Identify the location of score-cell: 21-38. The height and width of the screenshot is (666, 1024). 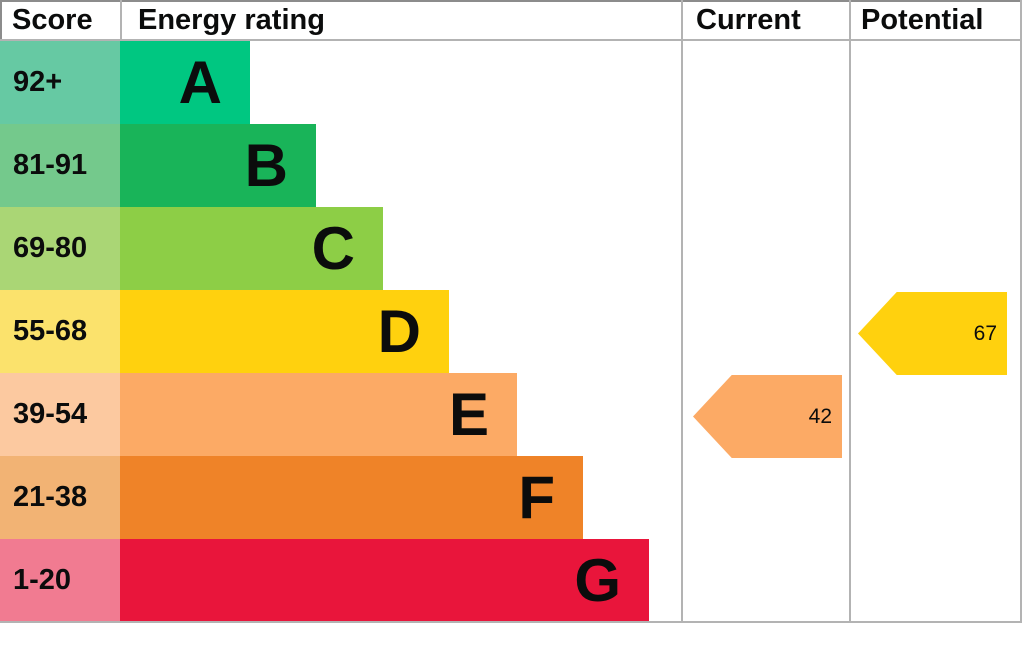
(60, 497).